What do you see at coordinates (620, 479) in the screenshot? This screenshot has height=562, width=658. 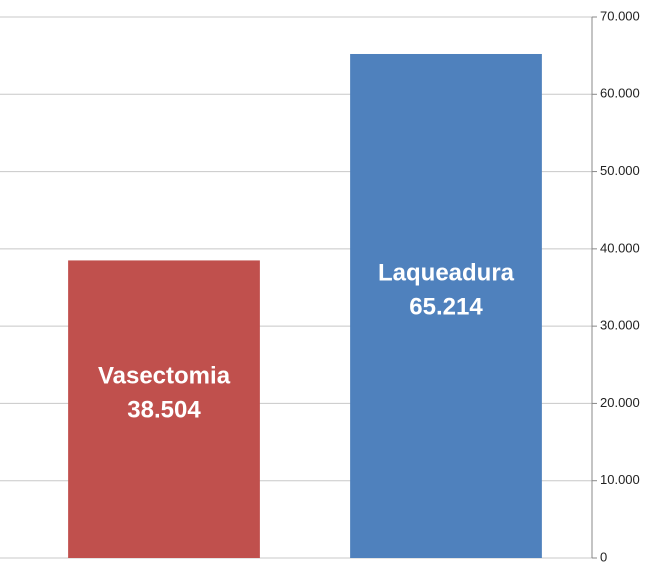 I see `y-tick-label: 10.000` at bounding box center [620, 479].